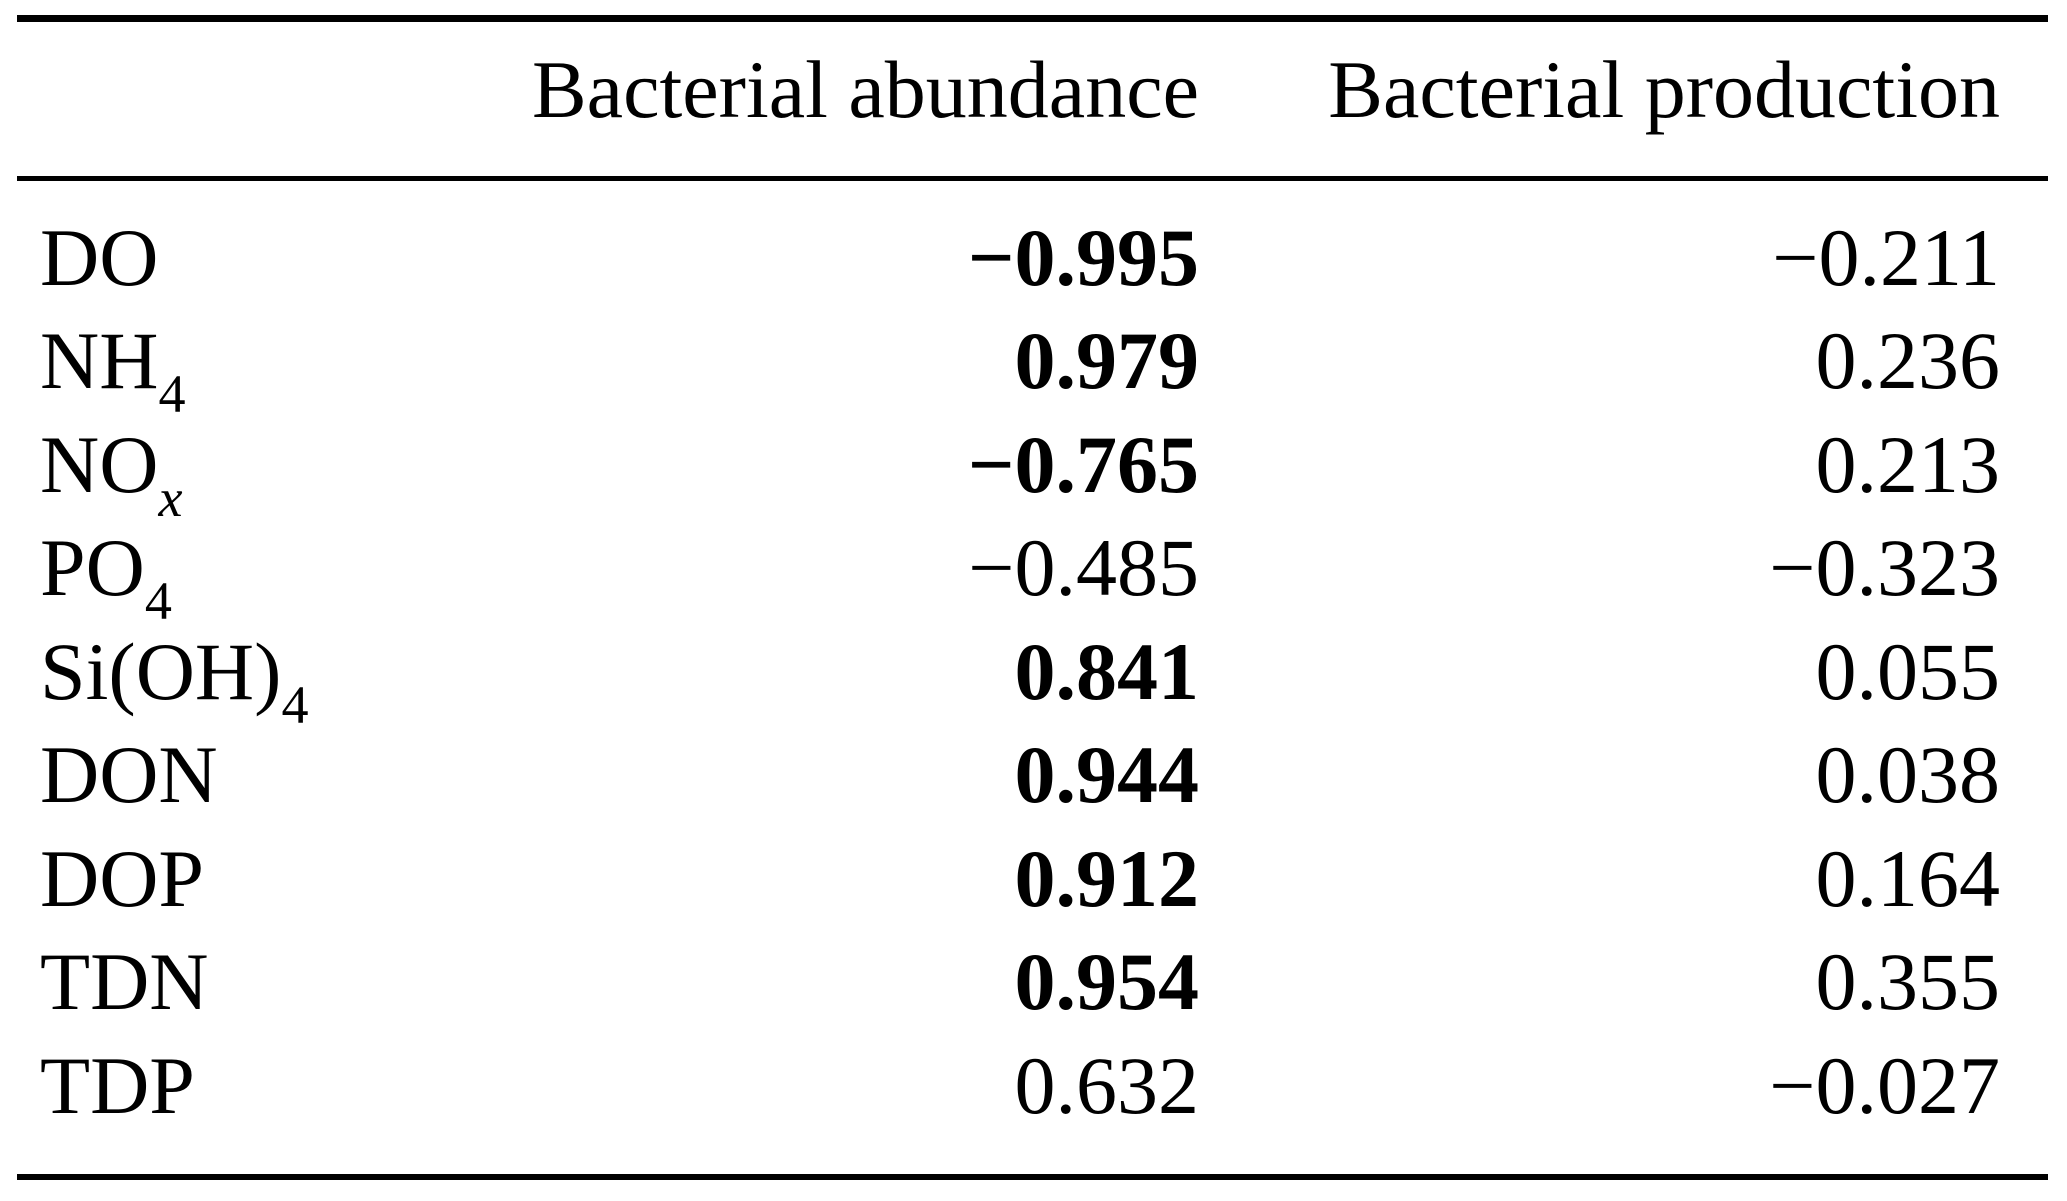 Image resolution: width=2067 pixels, height=1201 pixels. Describe the element at coordinates (92, 568) in the screenshot. I see `row-label-text: PO` at that location.